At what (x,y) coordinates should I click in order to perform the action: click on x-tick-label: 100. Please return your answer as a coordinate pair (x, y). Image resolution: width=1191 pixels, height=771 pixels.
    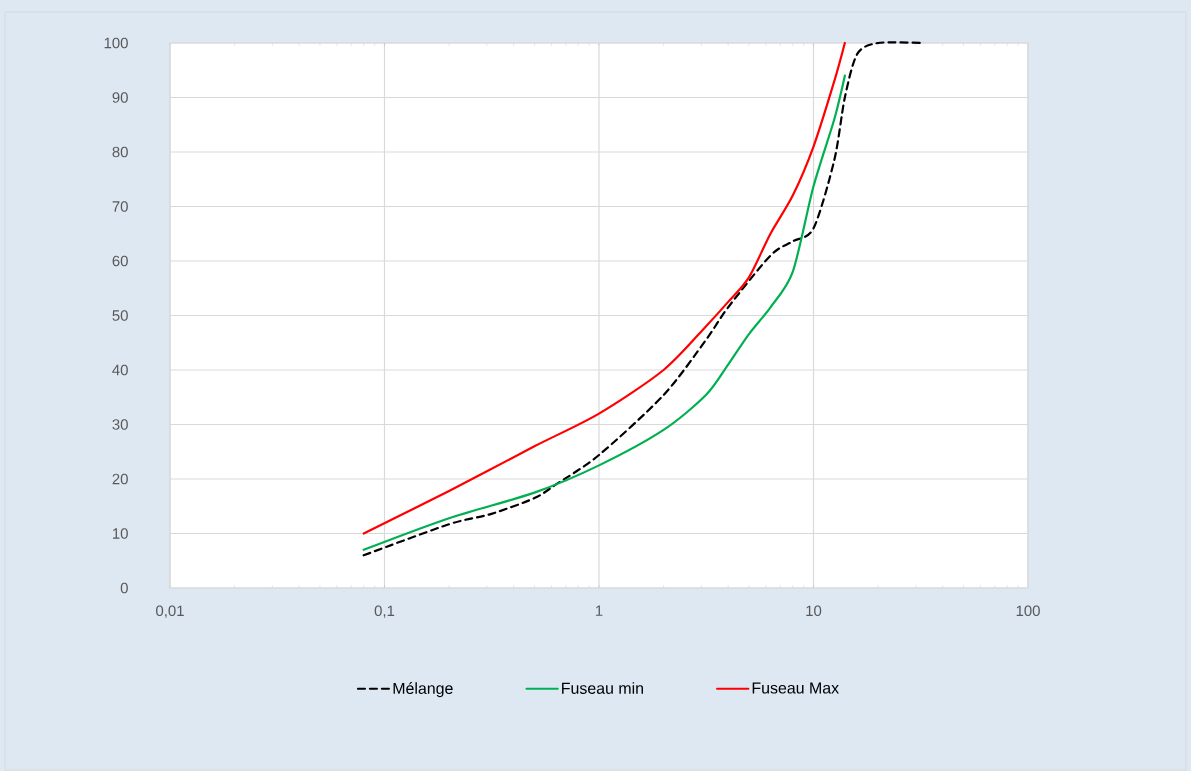
    Looking at the image, I should click on (1028, 611).